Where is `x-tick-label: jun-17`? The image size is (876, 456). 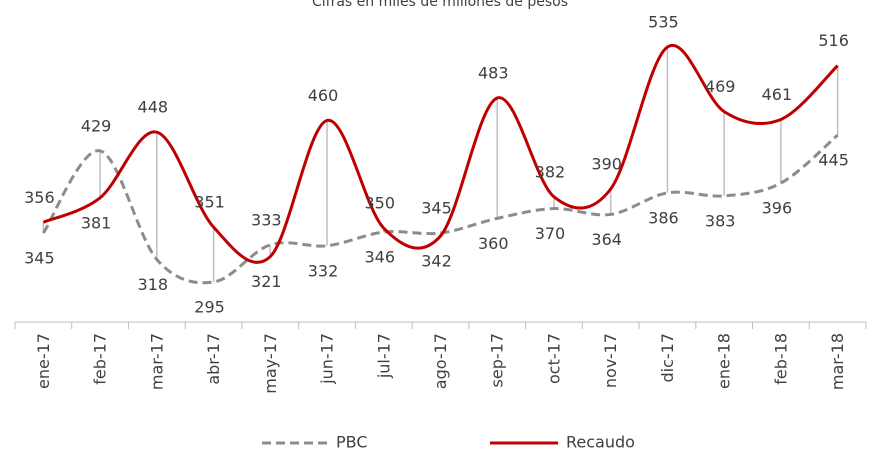 x-tick-label: jun-17 is located at coordinates (327, 359).